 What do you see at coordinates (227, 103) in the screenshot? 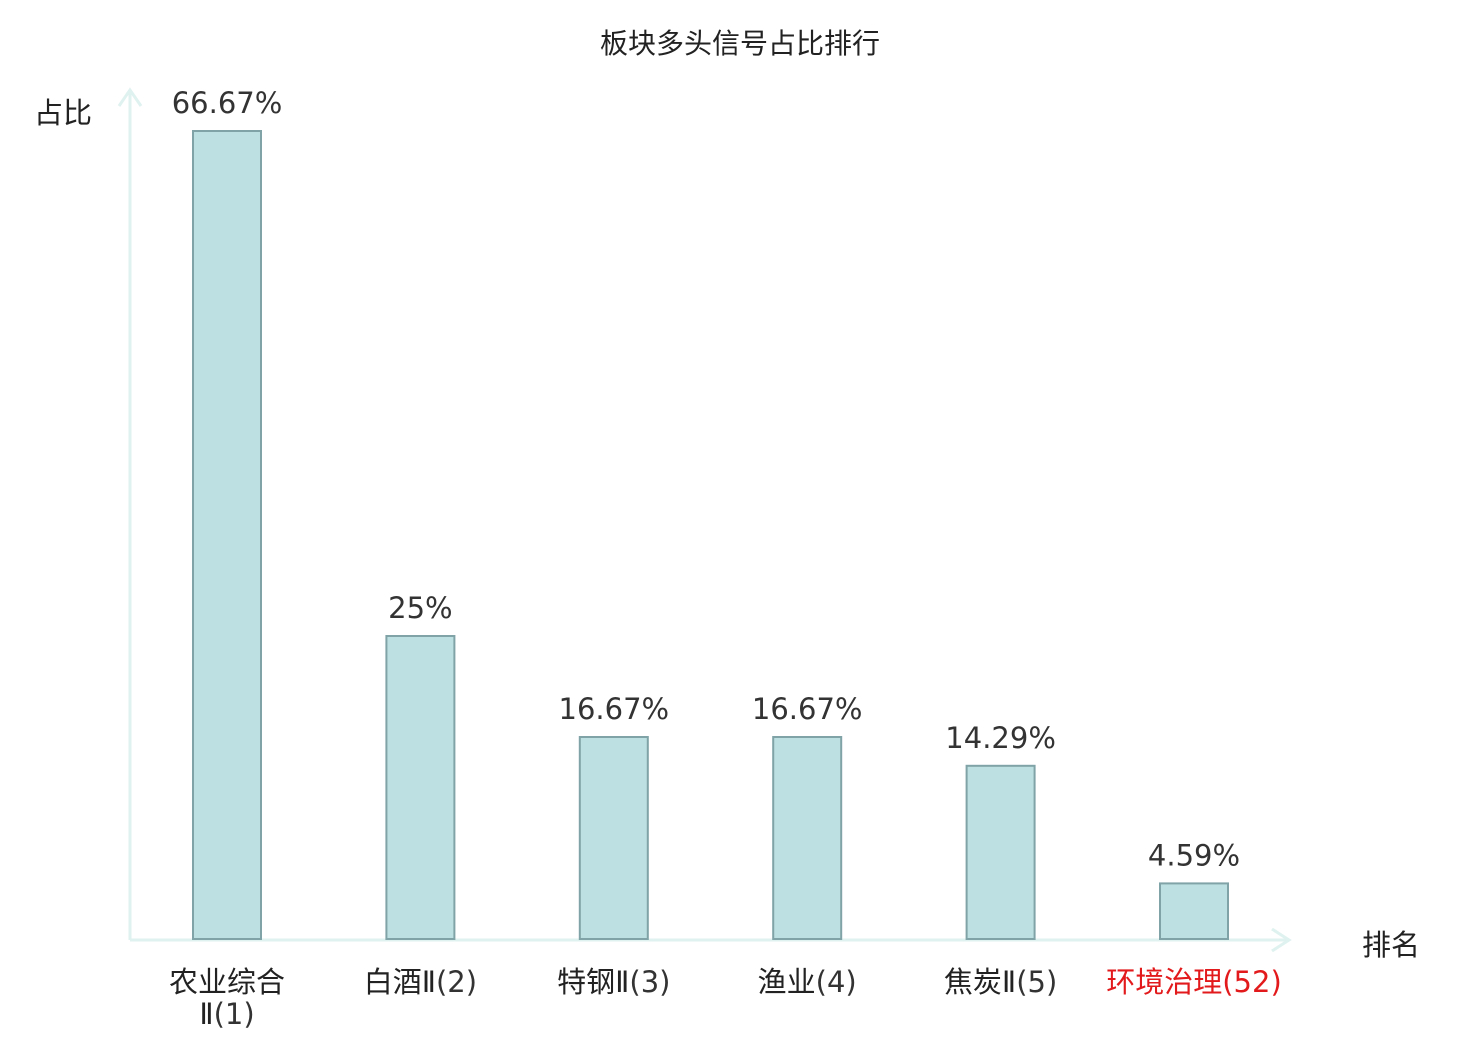
I see `bar-value-label-1: 66.67%` at bounding box center [227, 103].